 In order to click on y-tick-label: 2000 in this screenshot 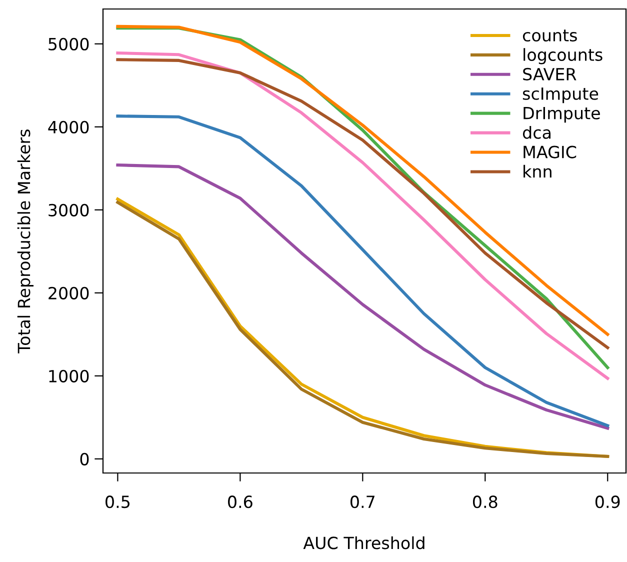, I will do `click(68, 293)`.